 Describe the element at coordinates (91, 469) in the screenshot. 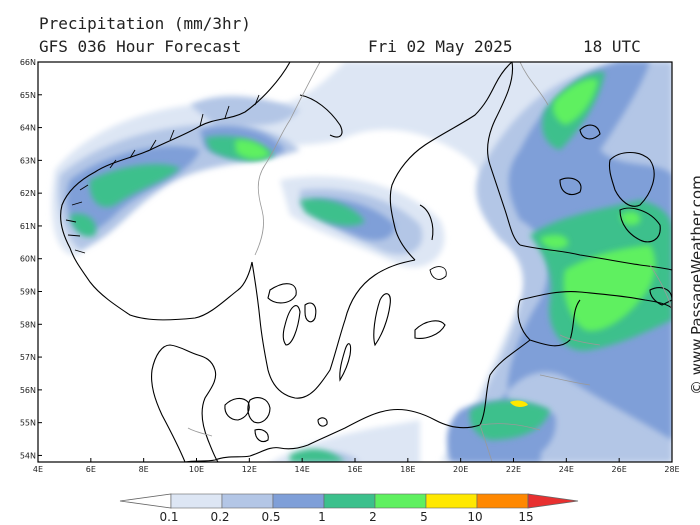

I see `lon-tick-label: 6E` at that location.